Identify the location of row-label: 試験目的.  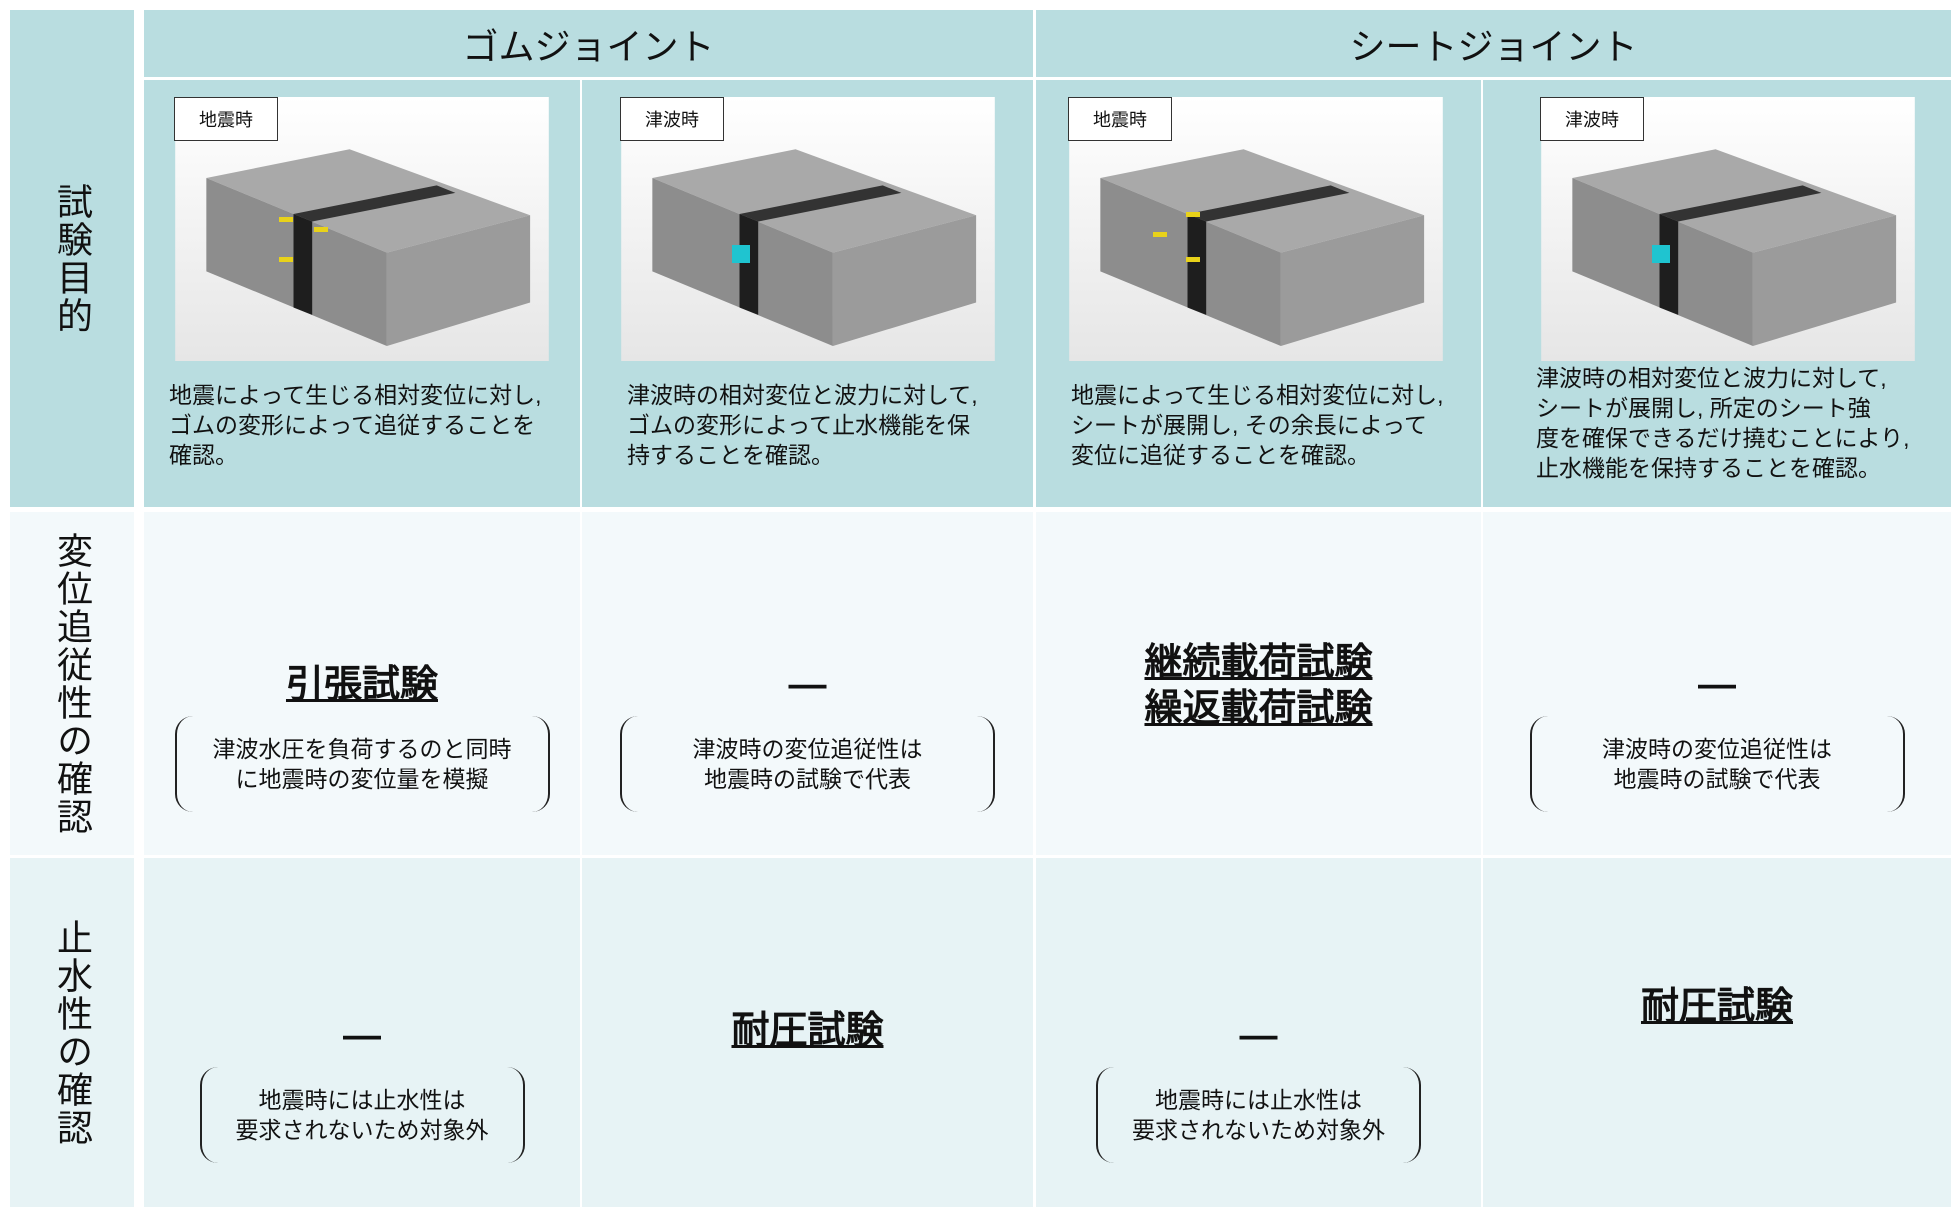
(72, 258).